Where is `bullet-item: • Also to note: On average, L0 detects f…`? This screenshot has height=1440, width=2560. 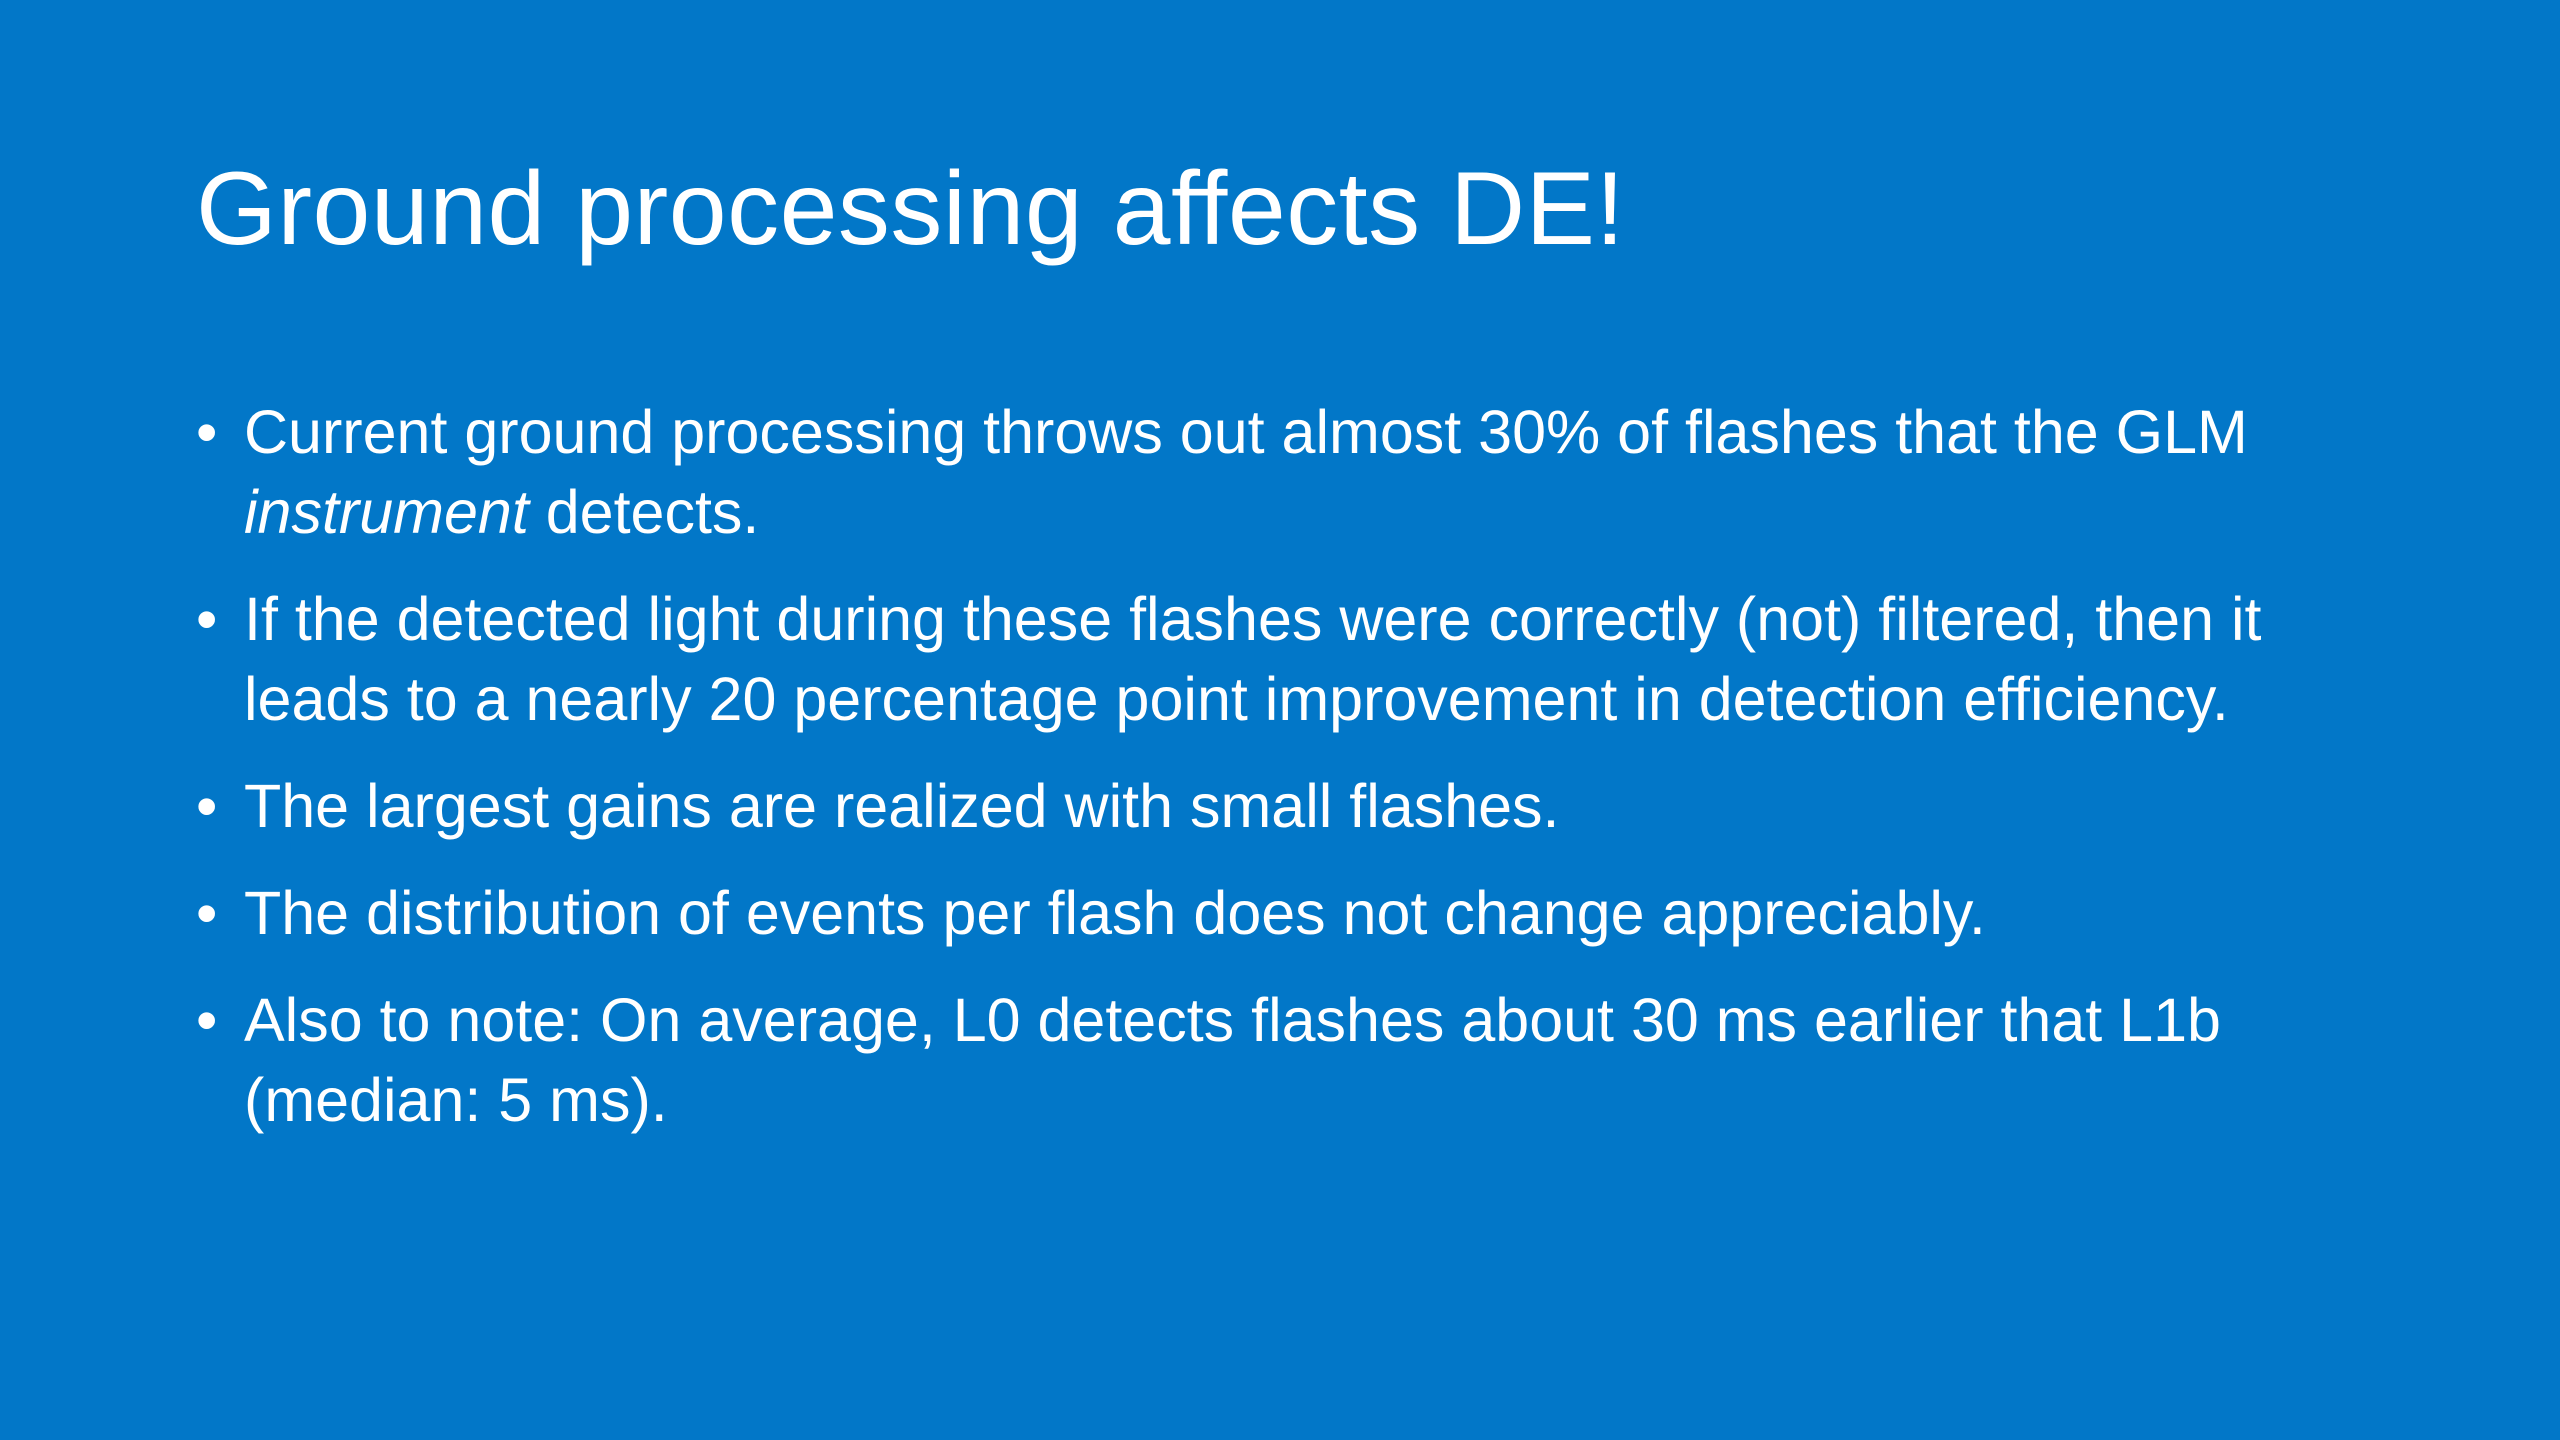 bullet-item: • Also to note: On average, L0 detects f… is located at coordinates (1286, 1060).